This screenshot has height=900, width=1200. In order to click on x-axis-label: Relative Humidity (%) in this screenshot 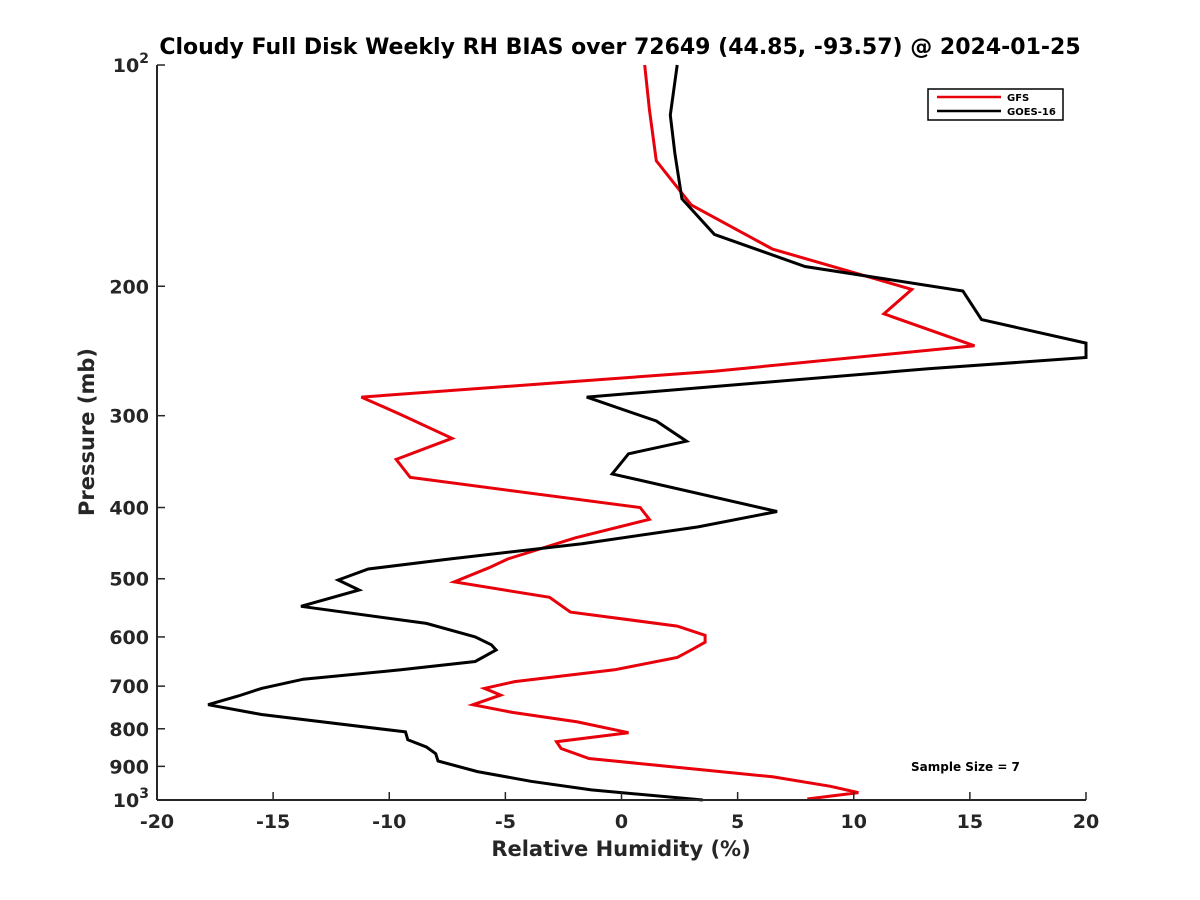, I will do `click(620, 849)`.